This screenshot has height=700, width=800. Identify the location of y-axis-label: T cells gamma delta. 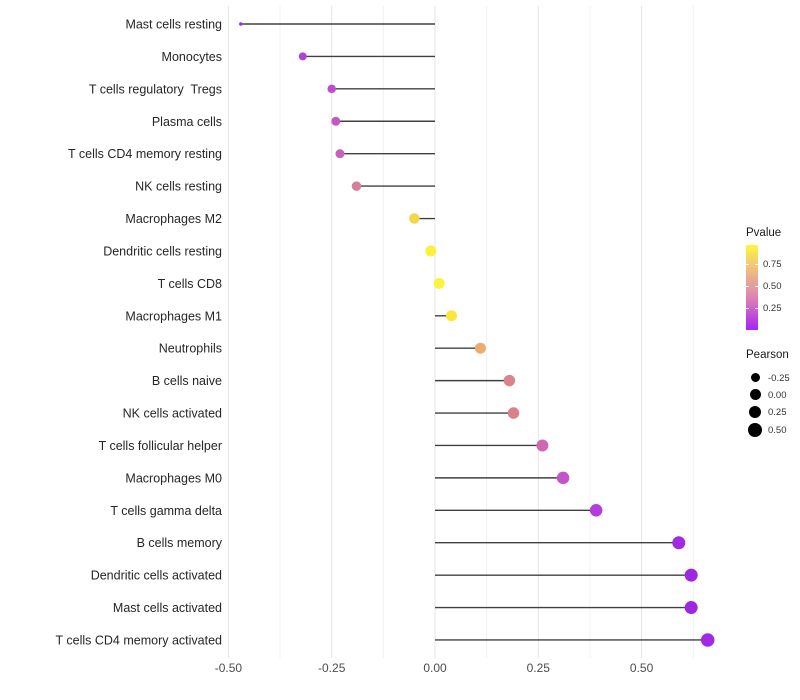
(166, 511).